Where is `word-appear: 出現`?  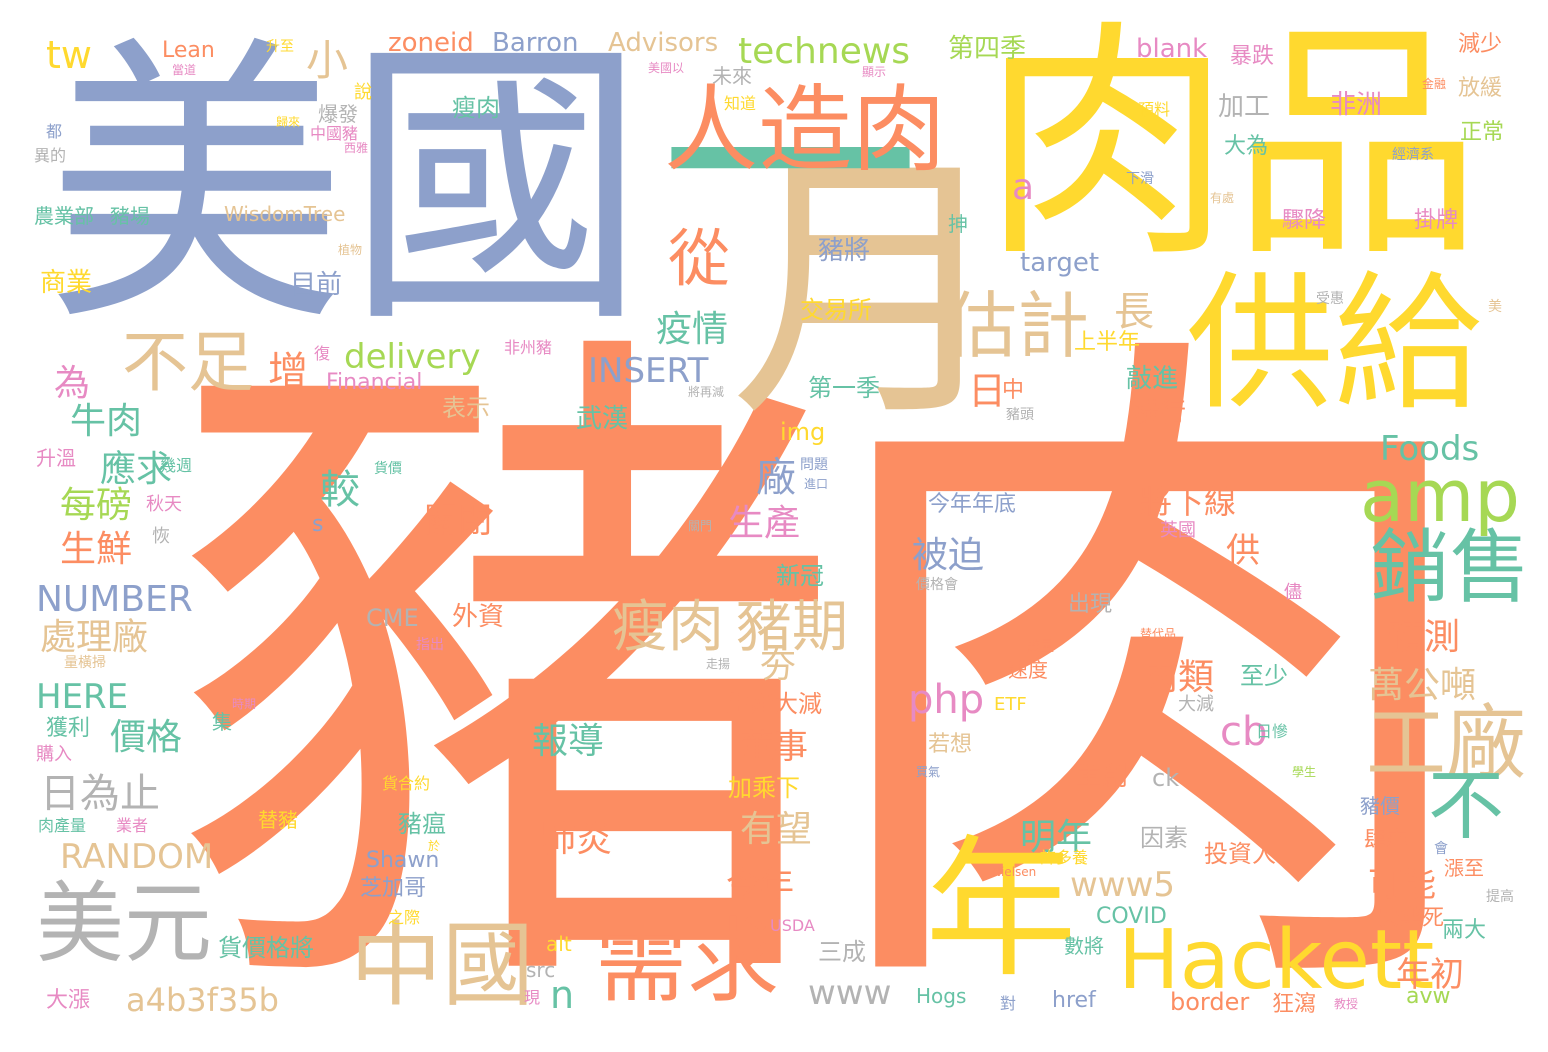 word-appear: 出現 is located at coordinates (1090, 604).